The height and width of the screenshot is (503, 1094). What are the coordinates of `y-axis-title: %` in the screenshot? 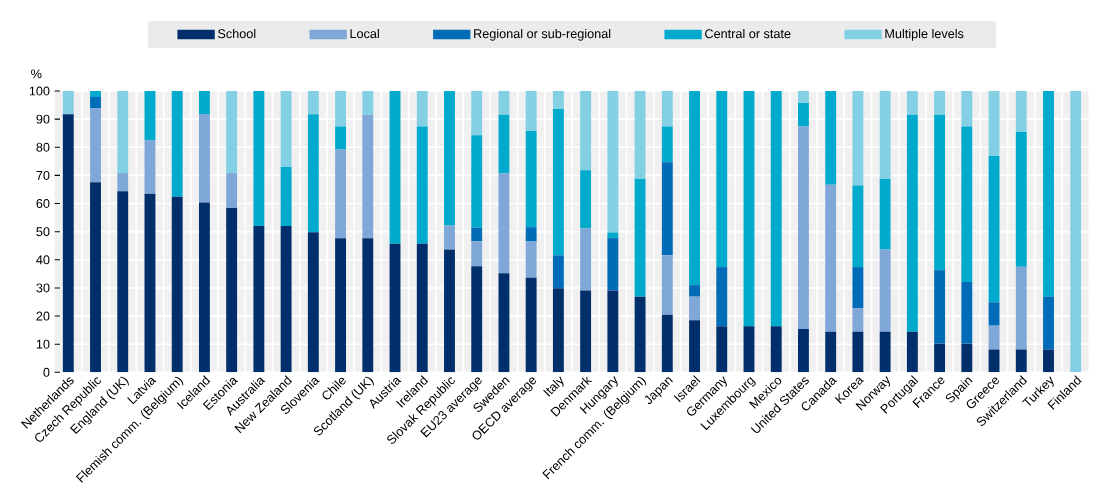 It's located at (36, 74).